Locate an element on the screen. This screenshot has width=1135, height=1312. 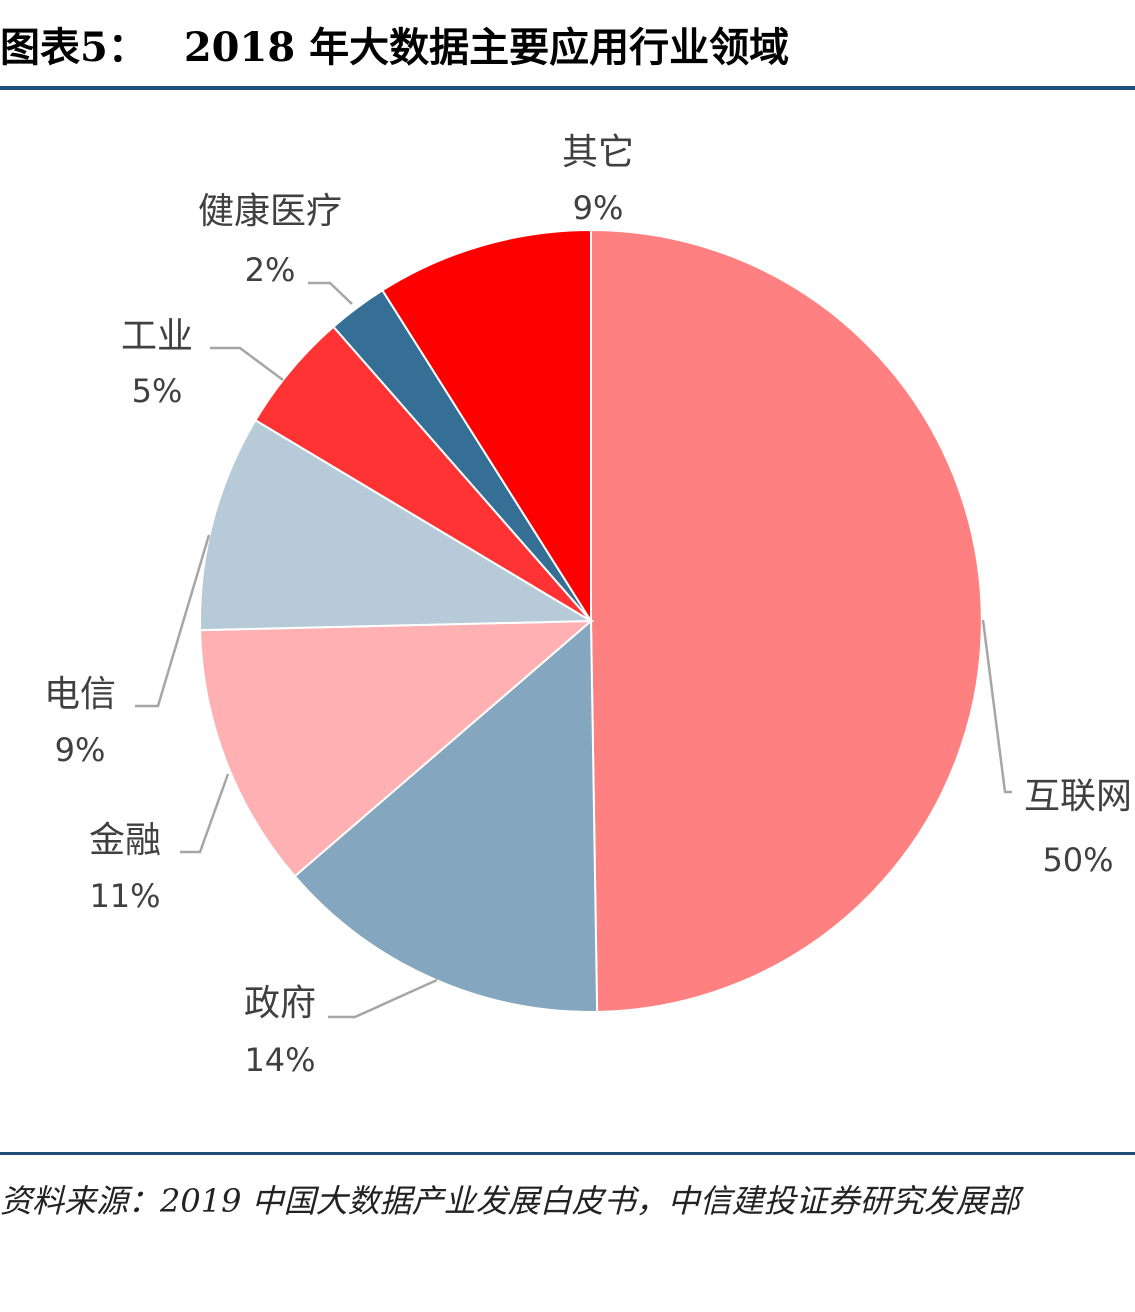
figure-number: 图表5： is located at coordinates (74, 47).